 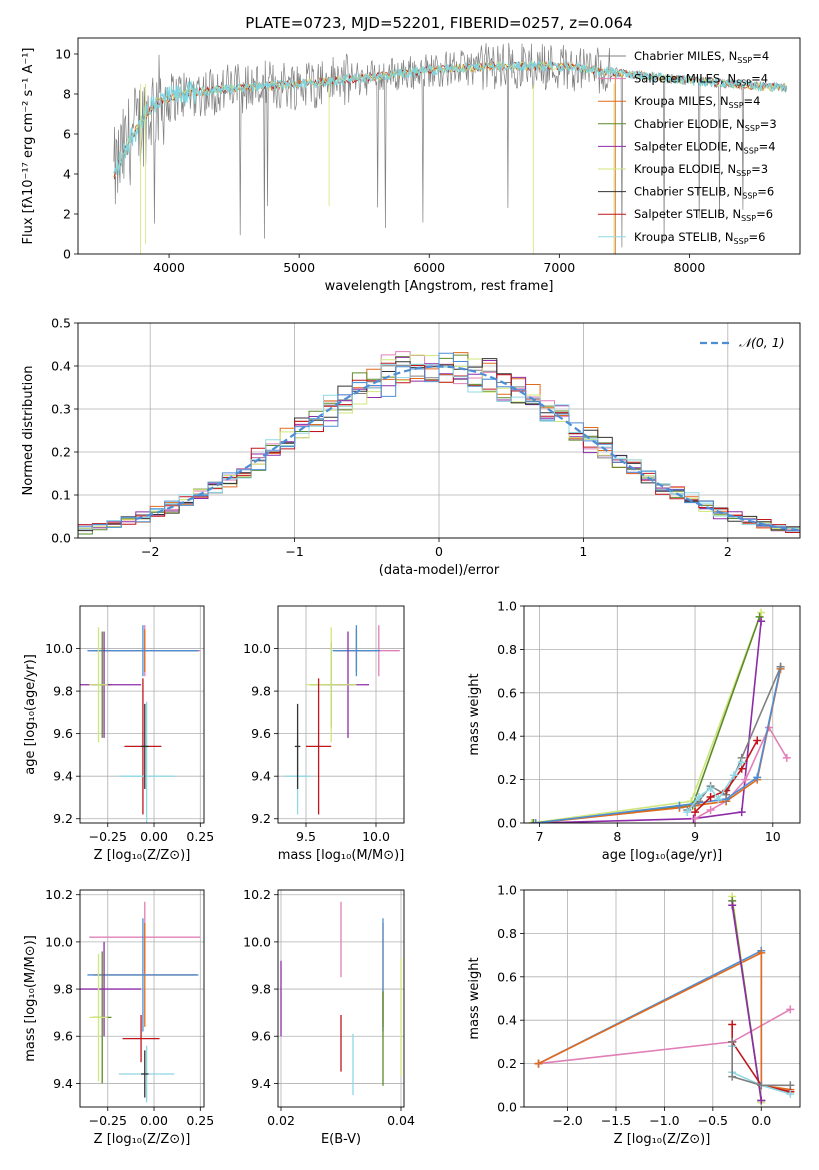 What do you see at coordinates (664, 1120) in the screenshot?
I see `x-tick-label: −1.0` at bounding box center [664, 1120].